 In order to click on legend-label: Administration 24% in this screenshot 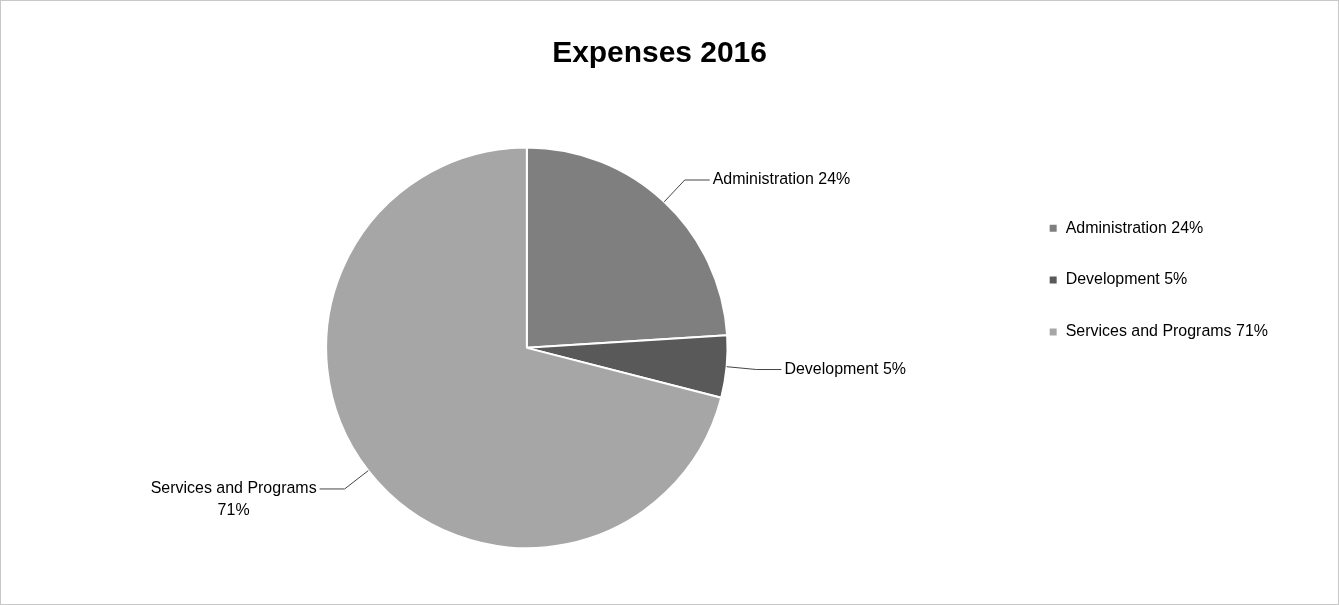, I will do `click(1134, 227)`.